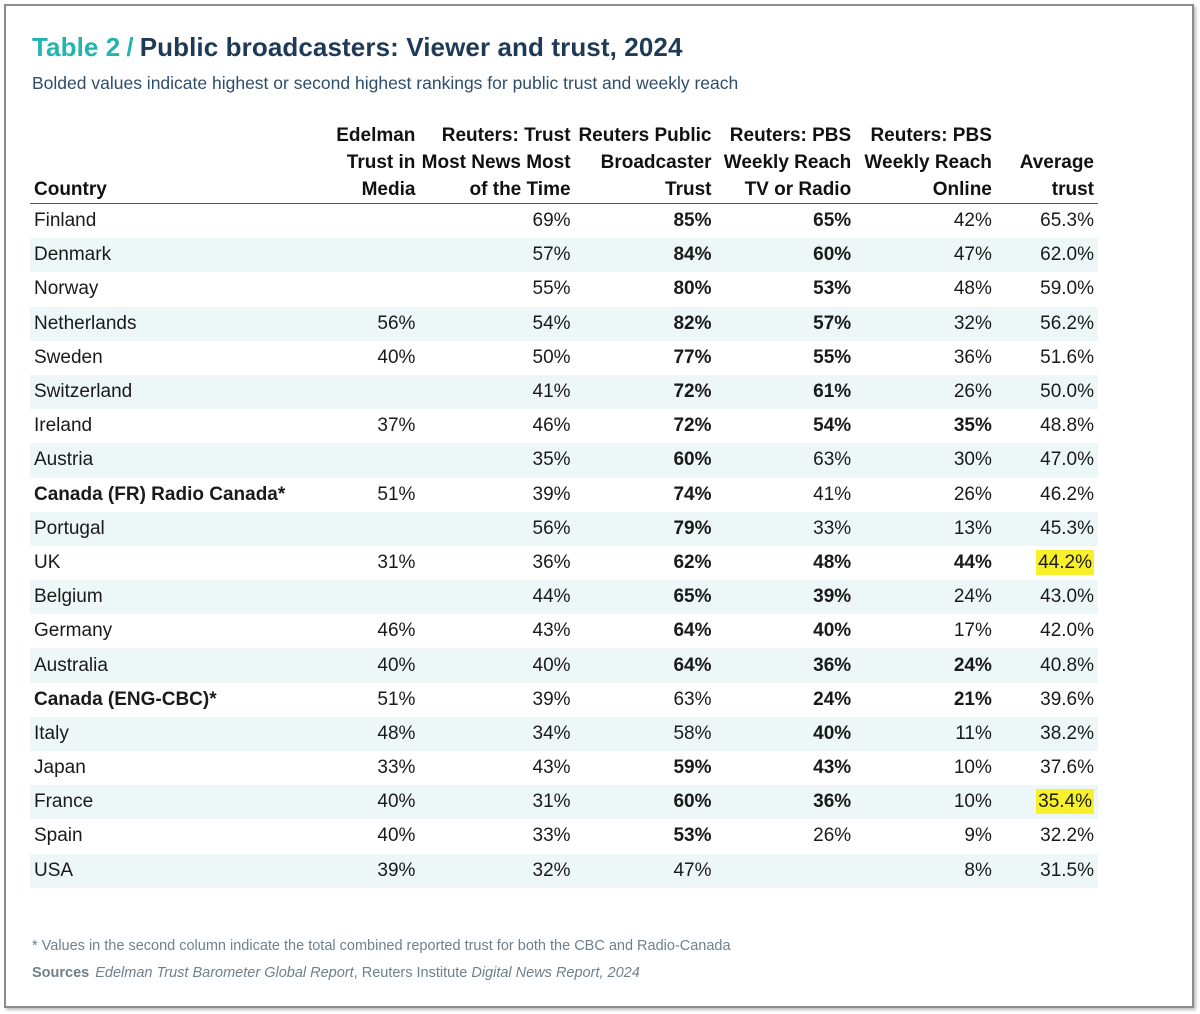 The width and height of the screenshot is (1200, 1014). Describe the element at coordinates (160, 528) in the screenshot. I see `cell-country: Portugal` at that location.